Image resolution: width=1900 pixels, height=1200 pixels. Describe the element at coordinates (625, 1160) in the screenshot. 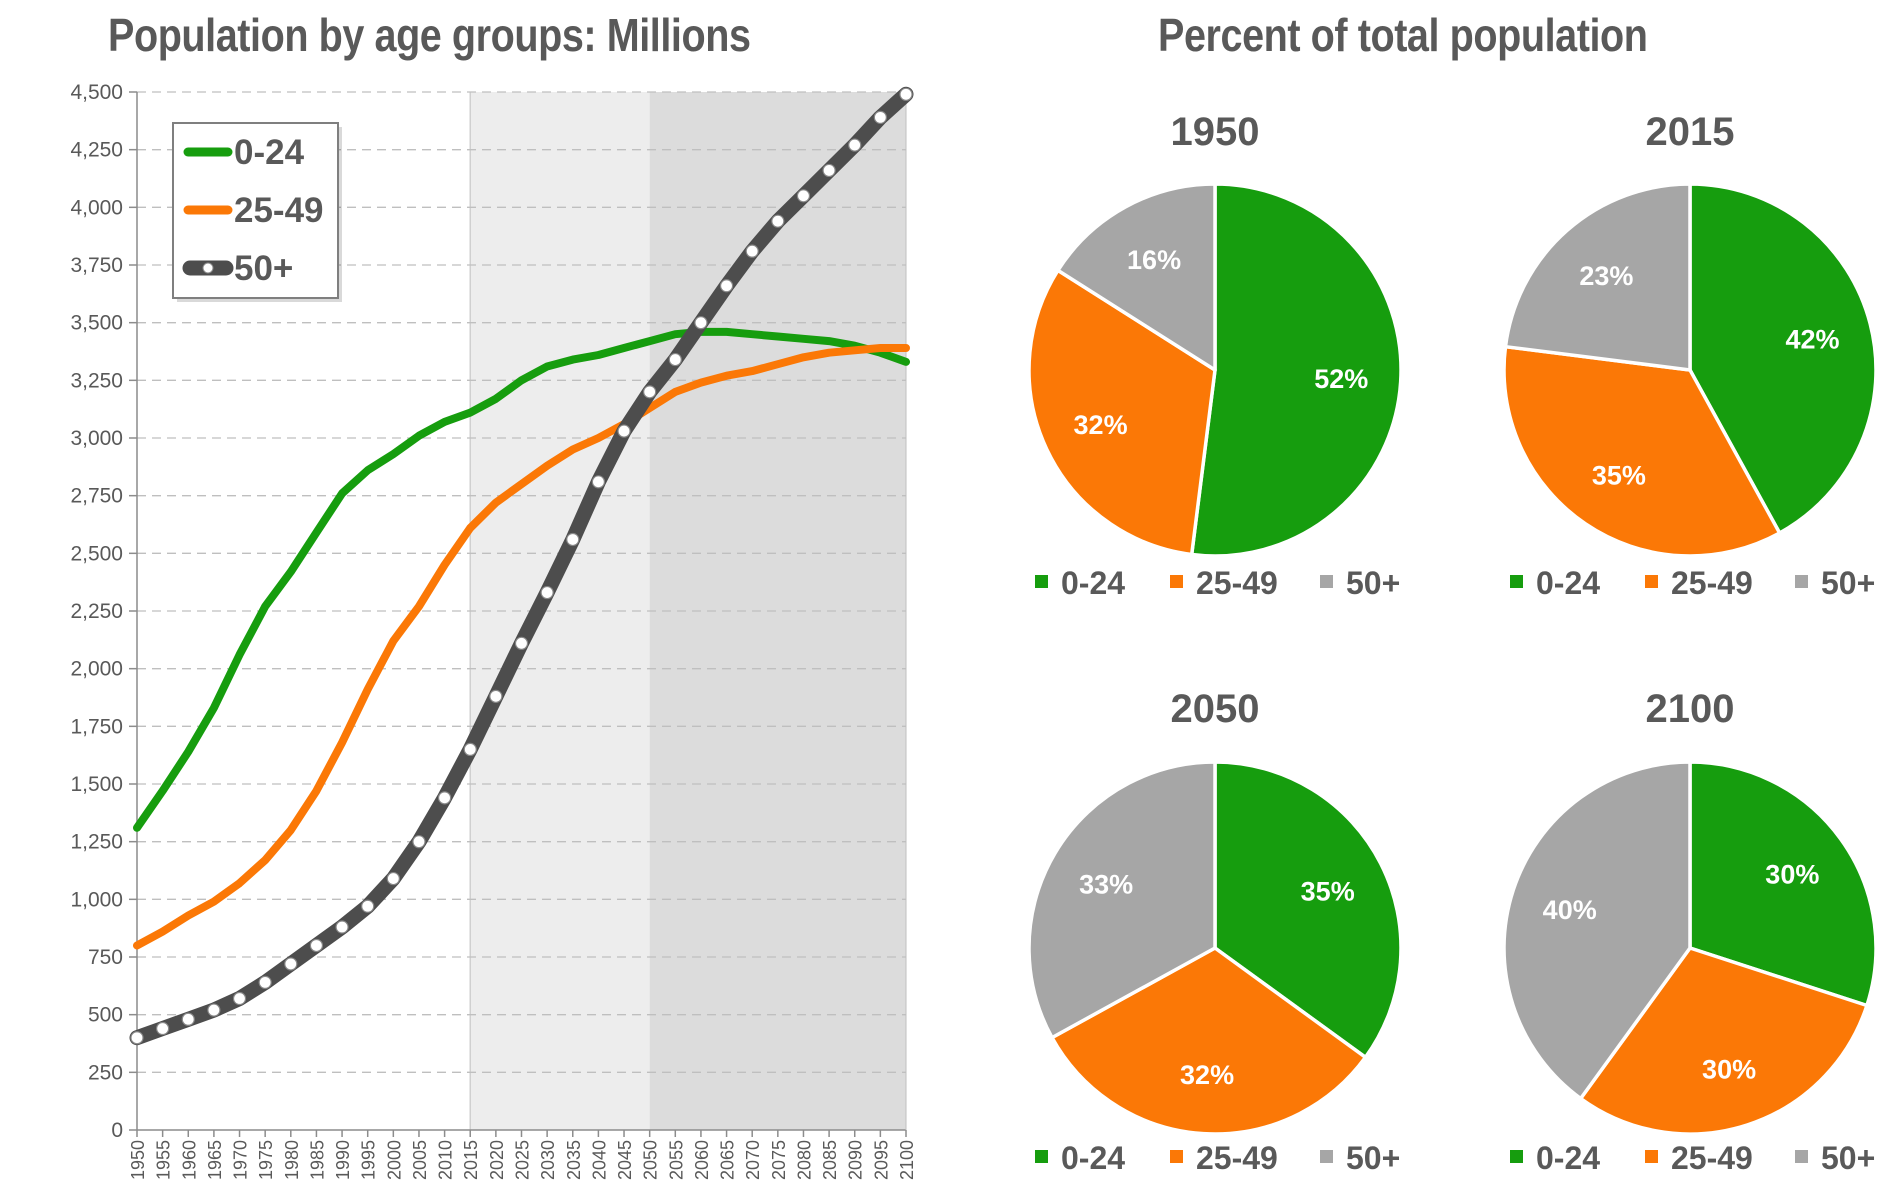

I see `x-tick-label: 2045` at that location.